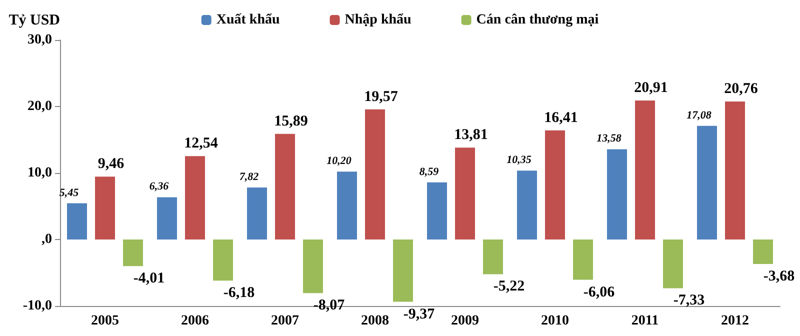 The height and width of the screenshot is (336, 800). What do you see at coordinates (509, 286) in the screenshot?
I see `data-label: -5,22` at bounding box center [509, 286].